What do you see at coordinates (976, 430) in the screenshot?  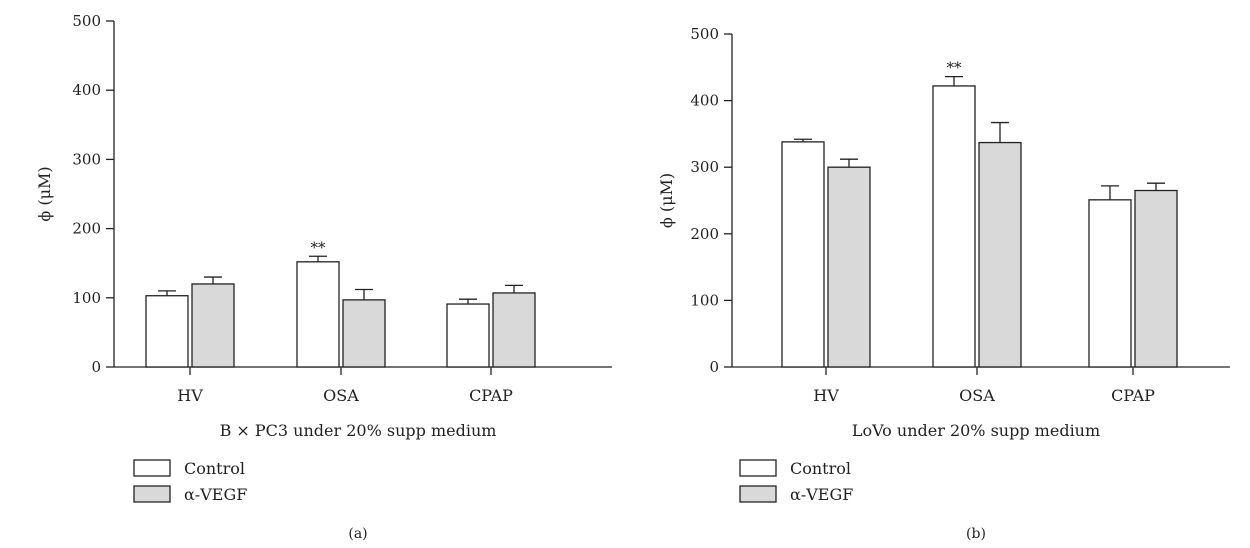 I see `x-axis-label: LoVo under 20% supp medium` at bounding box center [976, 430].